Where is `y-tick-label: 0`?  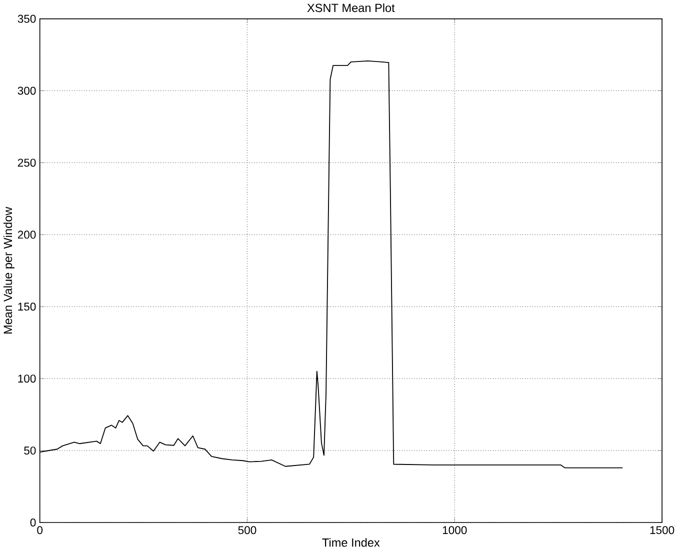
y-tick-label: 0 is located at coordinates (33, 522).